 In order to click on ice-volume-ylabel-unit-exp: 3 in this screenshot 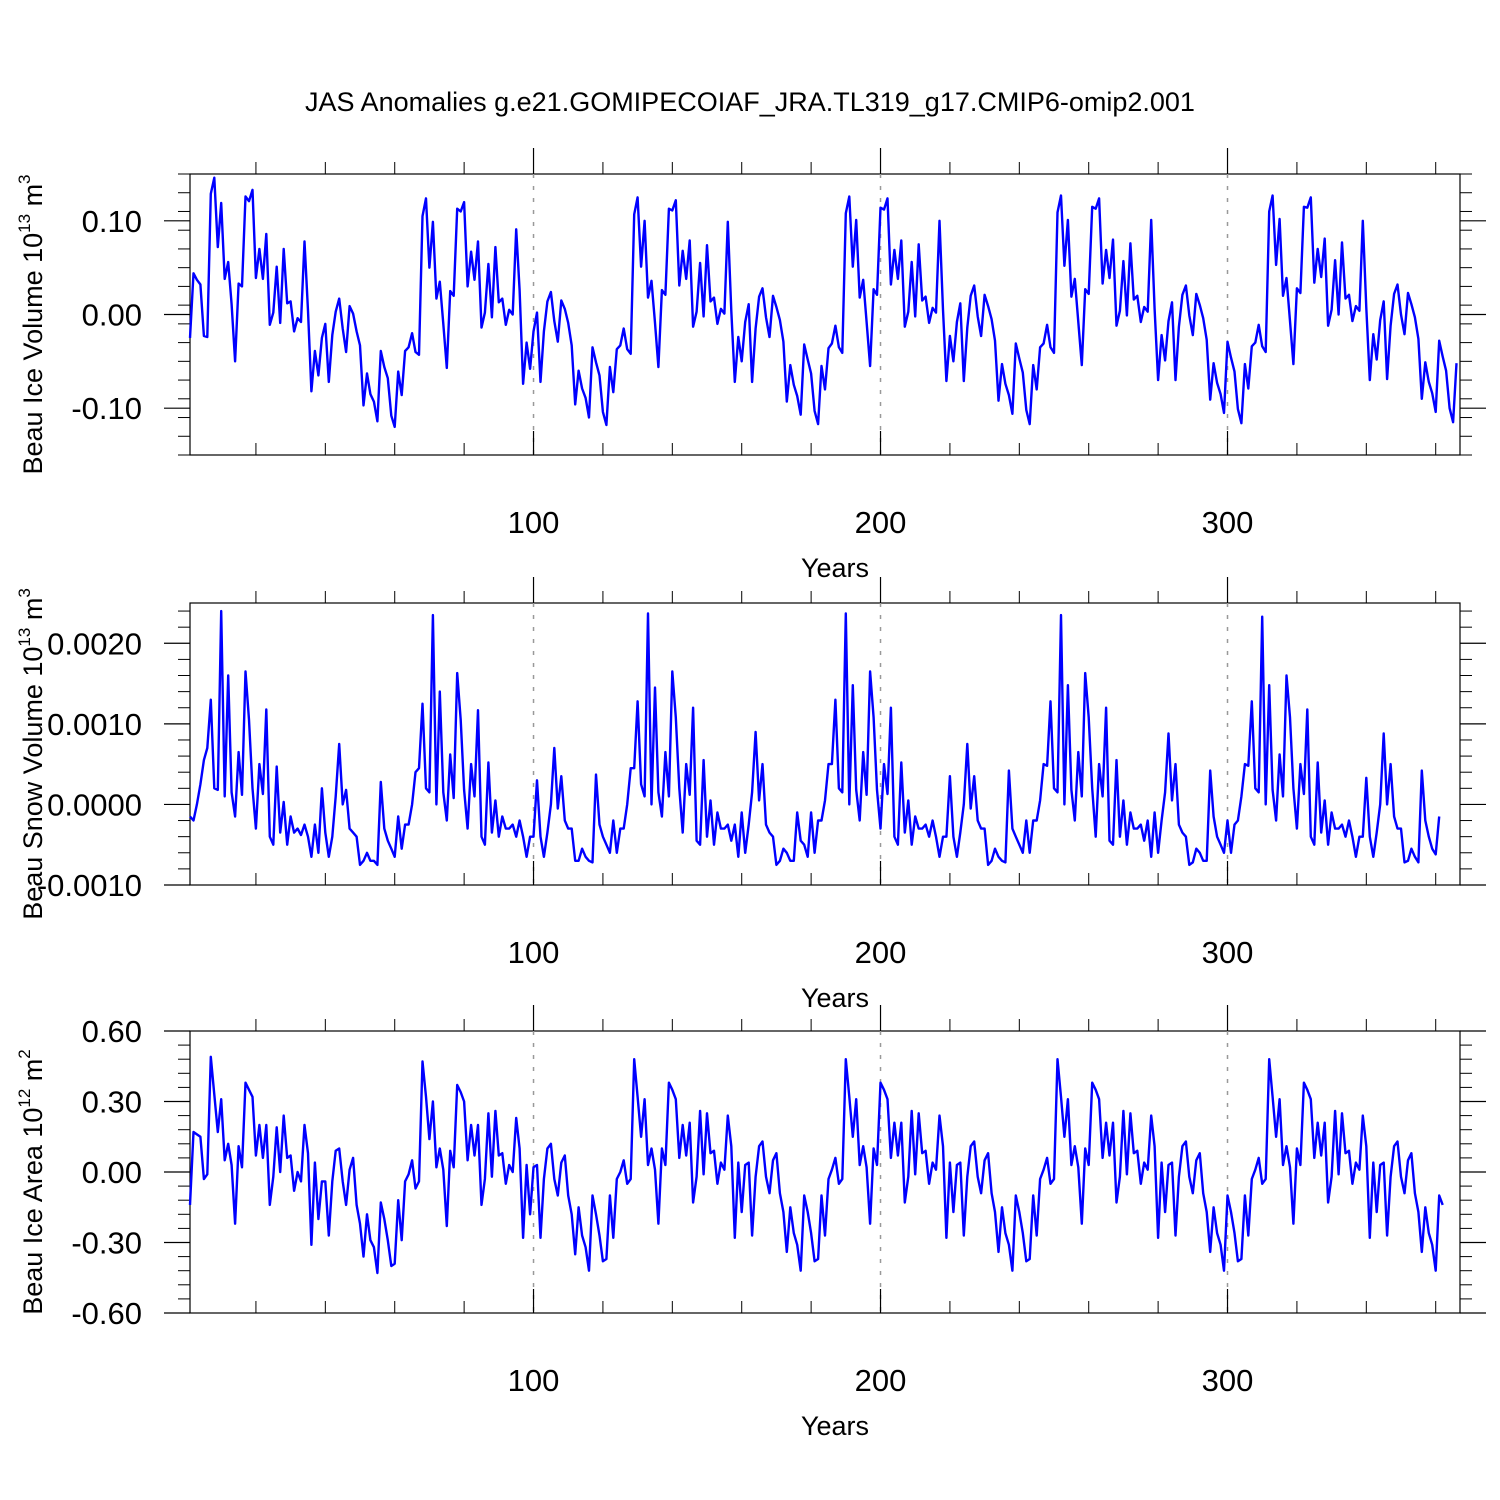, I will do `click(24, 178)`.